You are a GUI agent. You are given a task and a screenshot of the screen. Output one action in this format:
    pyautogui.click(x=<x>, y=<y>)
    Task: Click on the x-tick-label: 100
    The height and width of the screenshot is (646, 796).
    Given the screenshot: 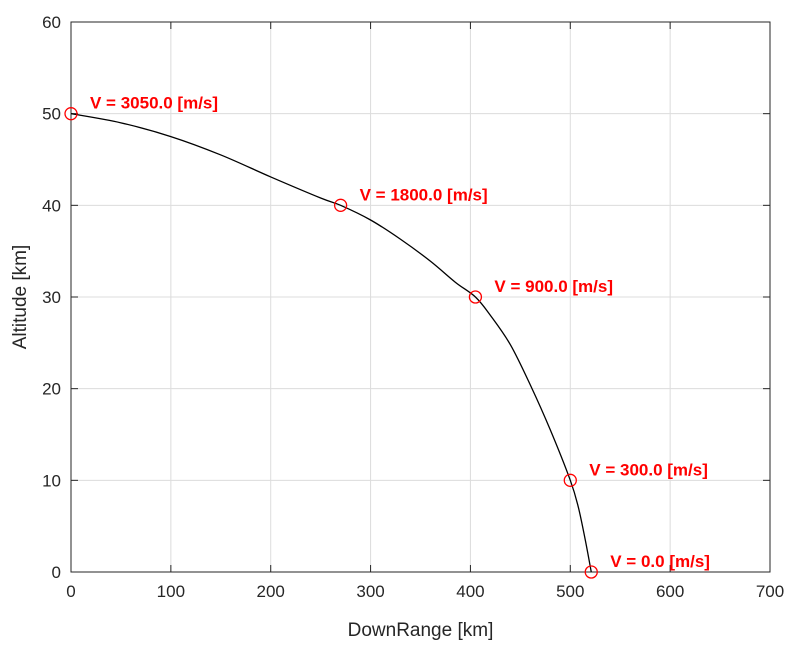 What is the action you would take?
    pyautogui.click(x=171, y=591)
    